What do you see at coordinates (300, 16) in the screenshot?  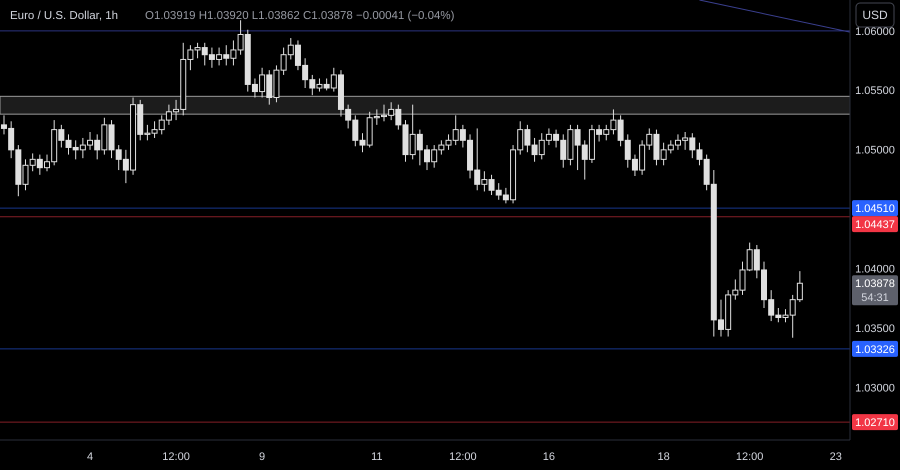 I see `text: O1.03919 H1.03920 L1.03862 C1.03878 −0.00041 (−0.04%)` at bounding box center [300, 16].